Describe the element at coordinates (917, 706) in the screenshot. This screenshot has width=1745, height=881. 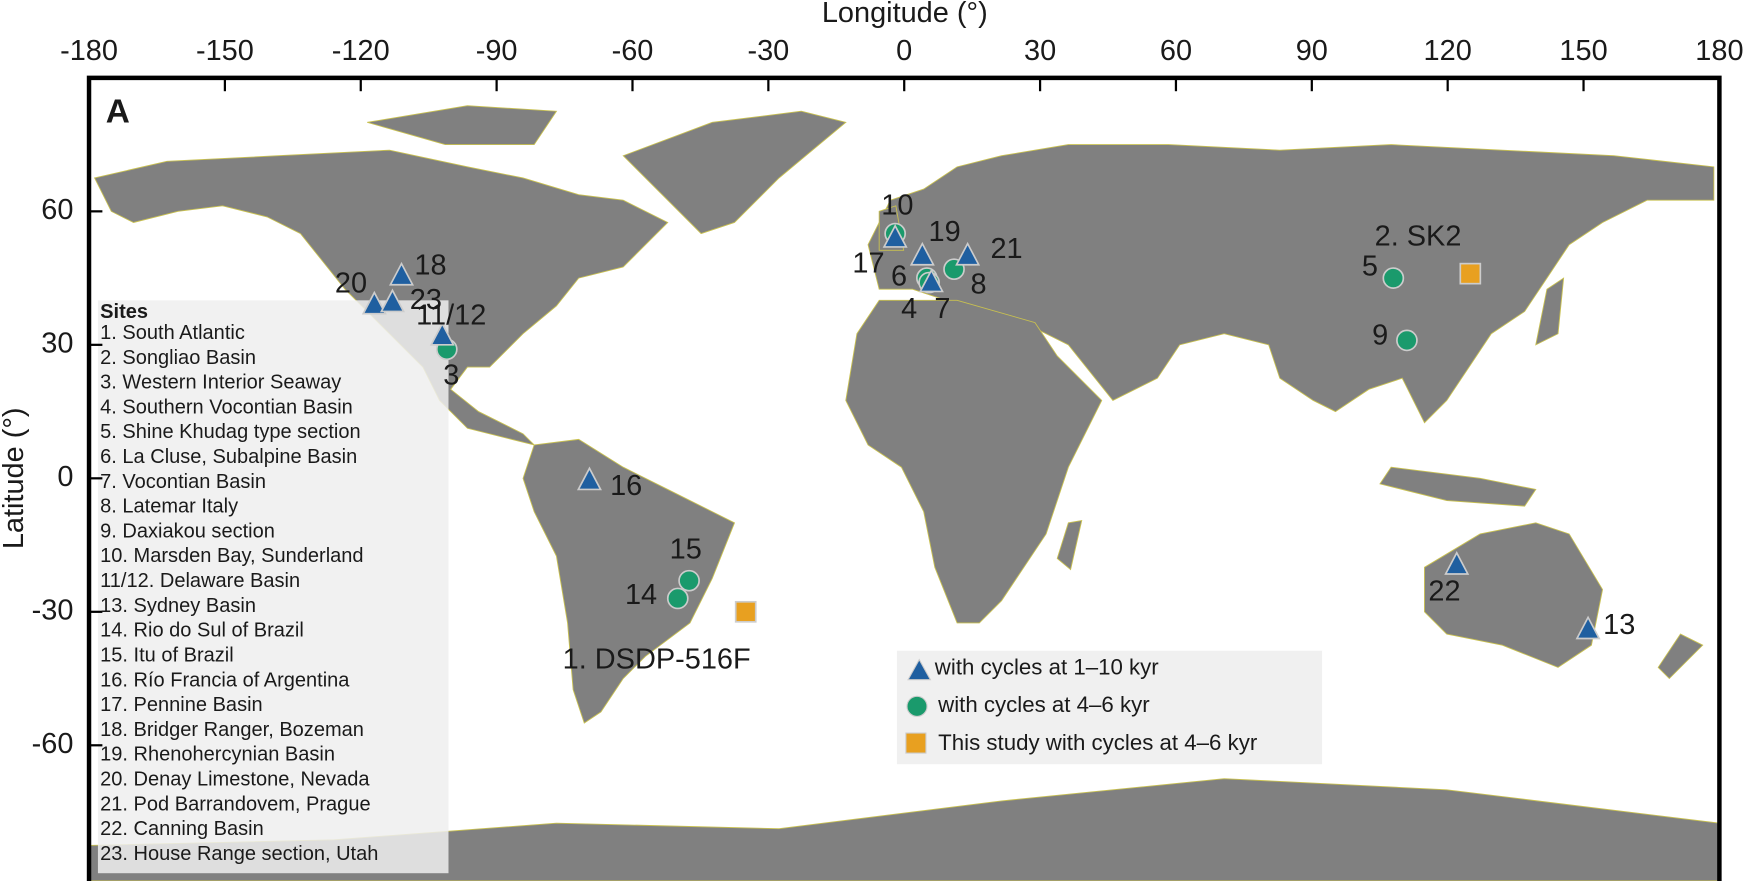
I see `legend-circle` at that location.